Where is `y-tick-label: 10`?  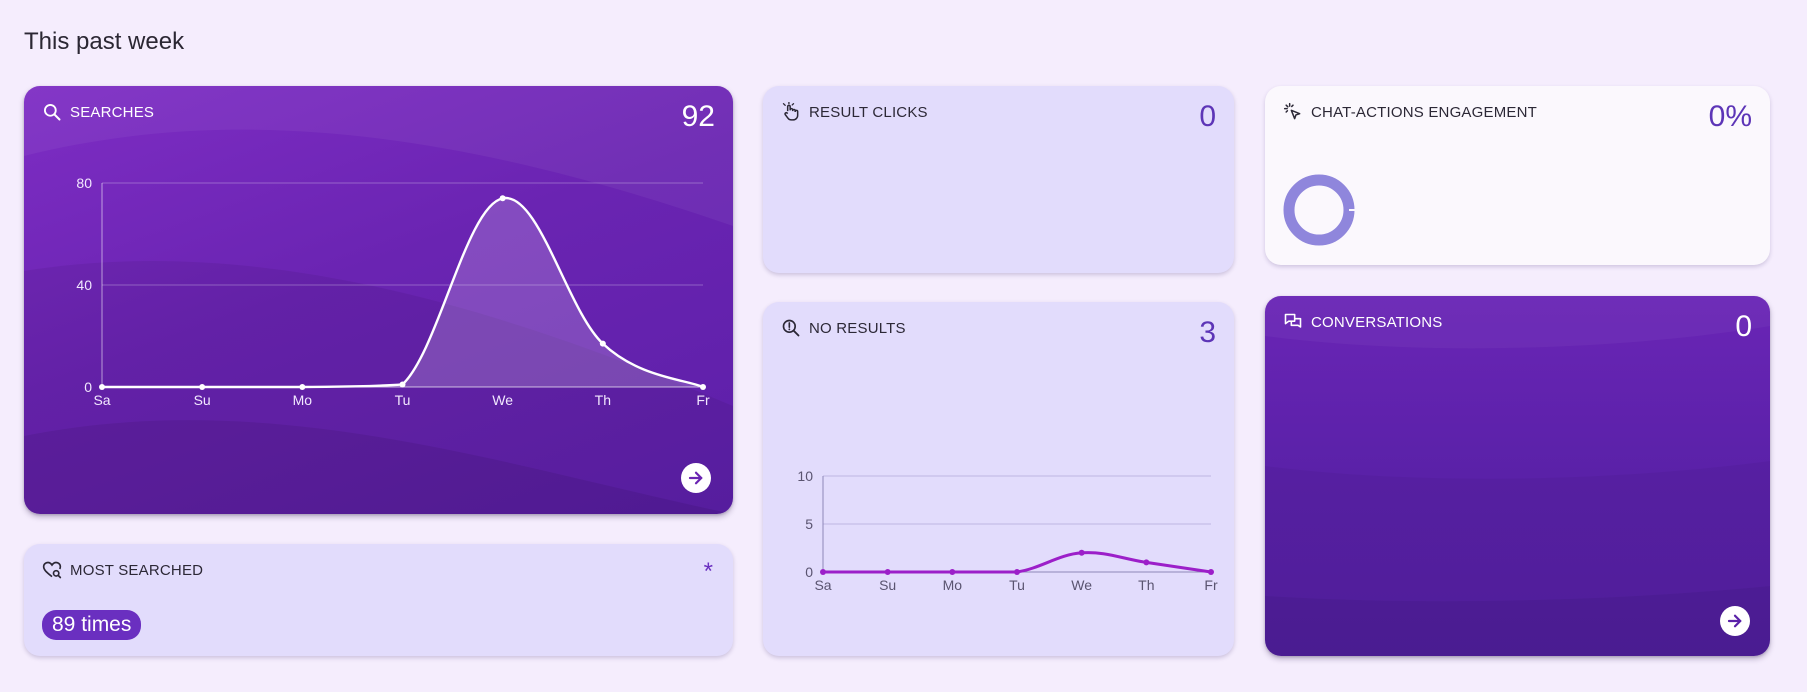
y-tick-label: 10 is located at coordinates (805, 476).